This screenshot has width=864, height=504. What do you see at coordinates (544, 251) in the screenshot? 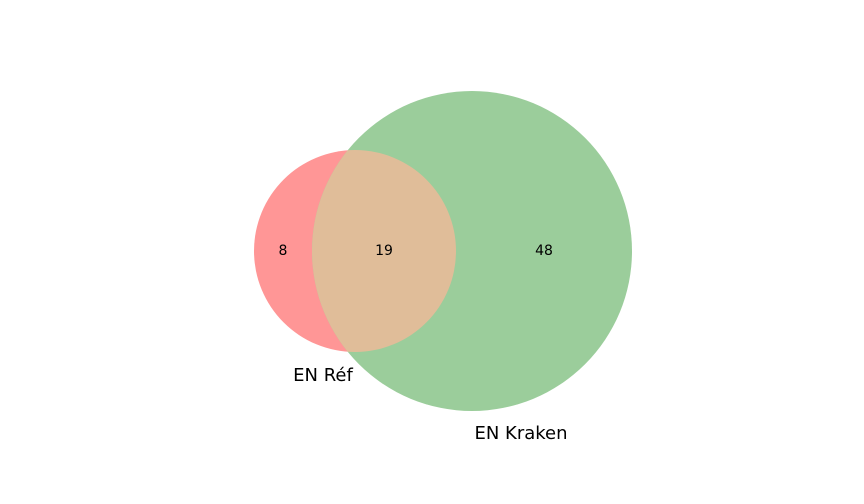
I see `count-only-kraken: 48` at bounding box center [544, 251].